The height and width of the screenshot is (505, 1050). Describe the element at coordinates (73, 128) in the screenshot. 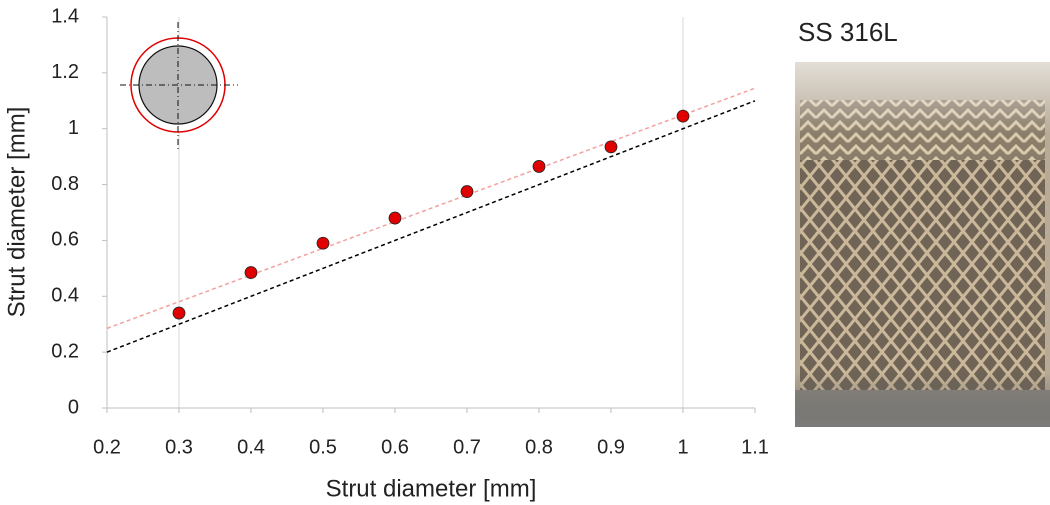

I see `y-tick-label: 1` at that location.